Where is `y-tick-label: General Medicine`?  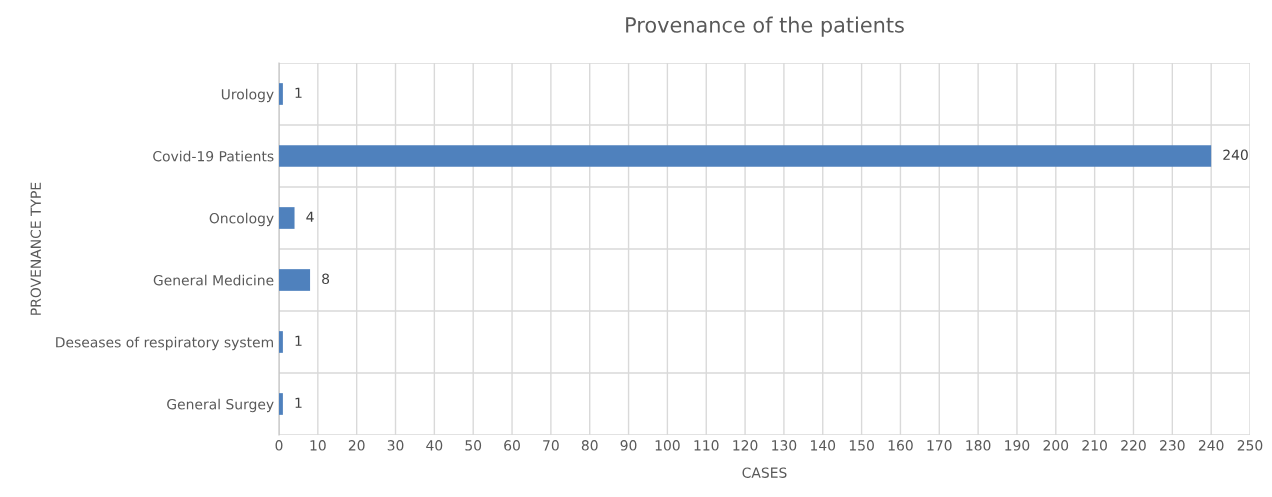
y-tick-label: General Medicine is located at coordinates (213, 280).